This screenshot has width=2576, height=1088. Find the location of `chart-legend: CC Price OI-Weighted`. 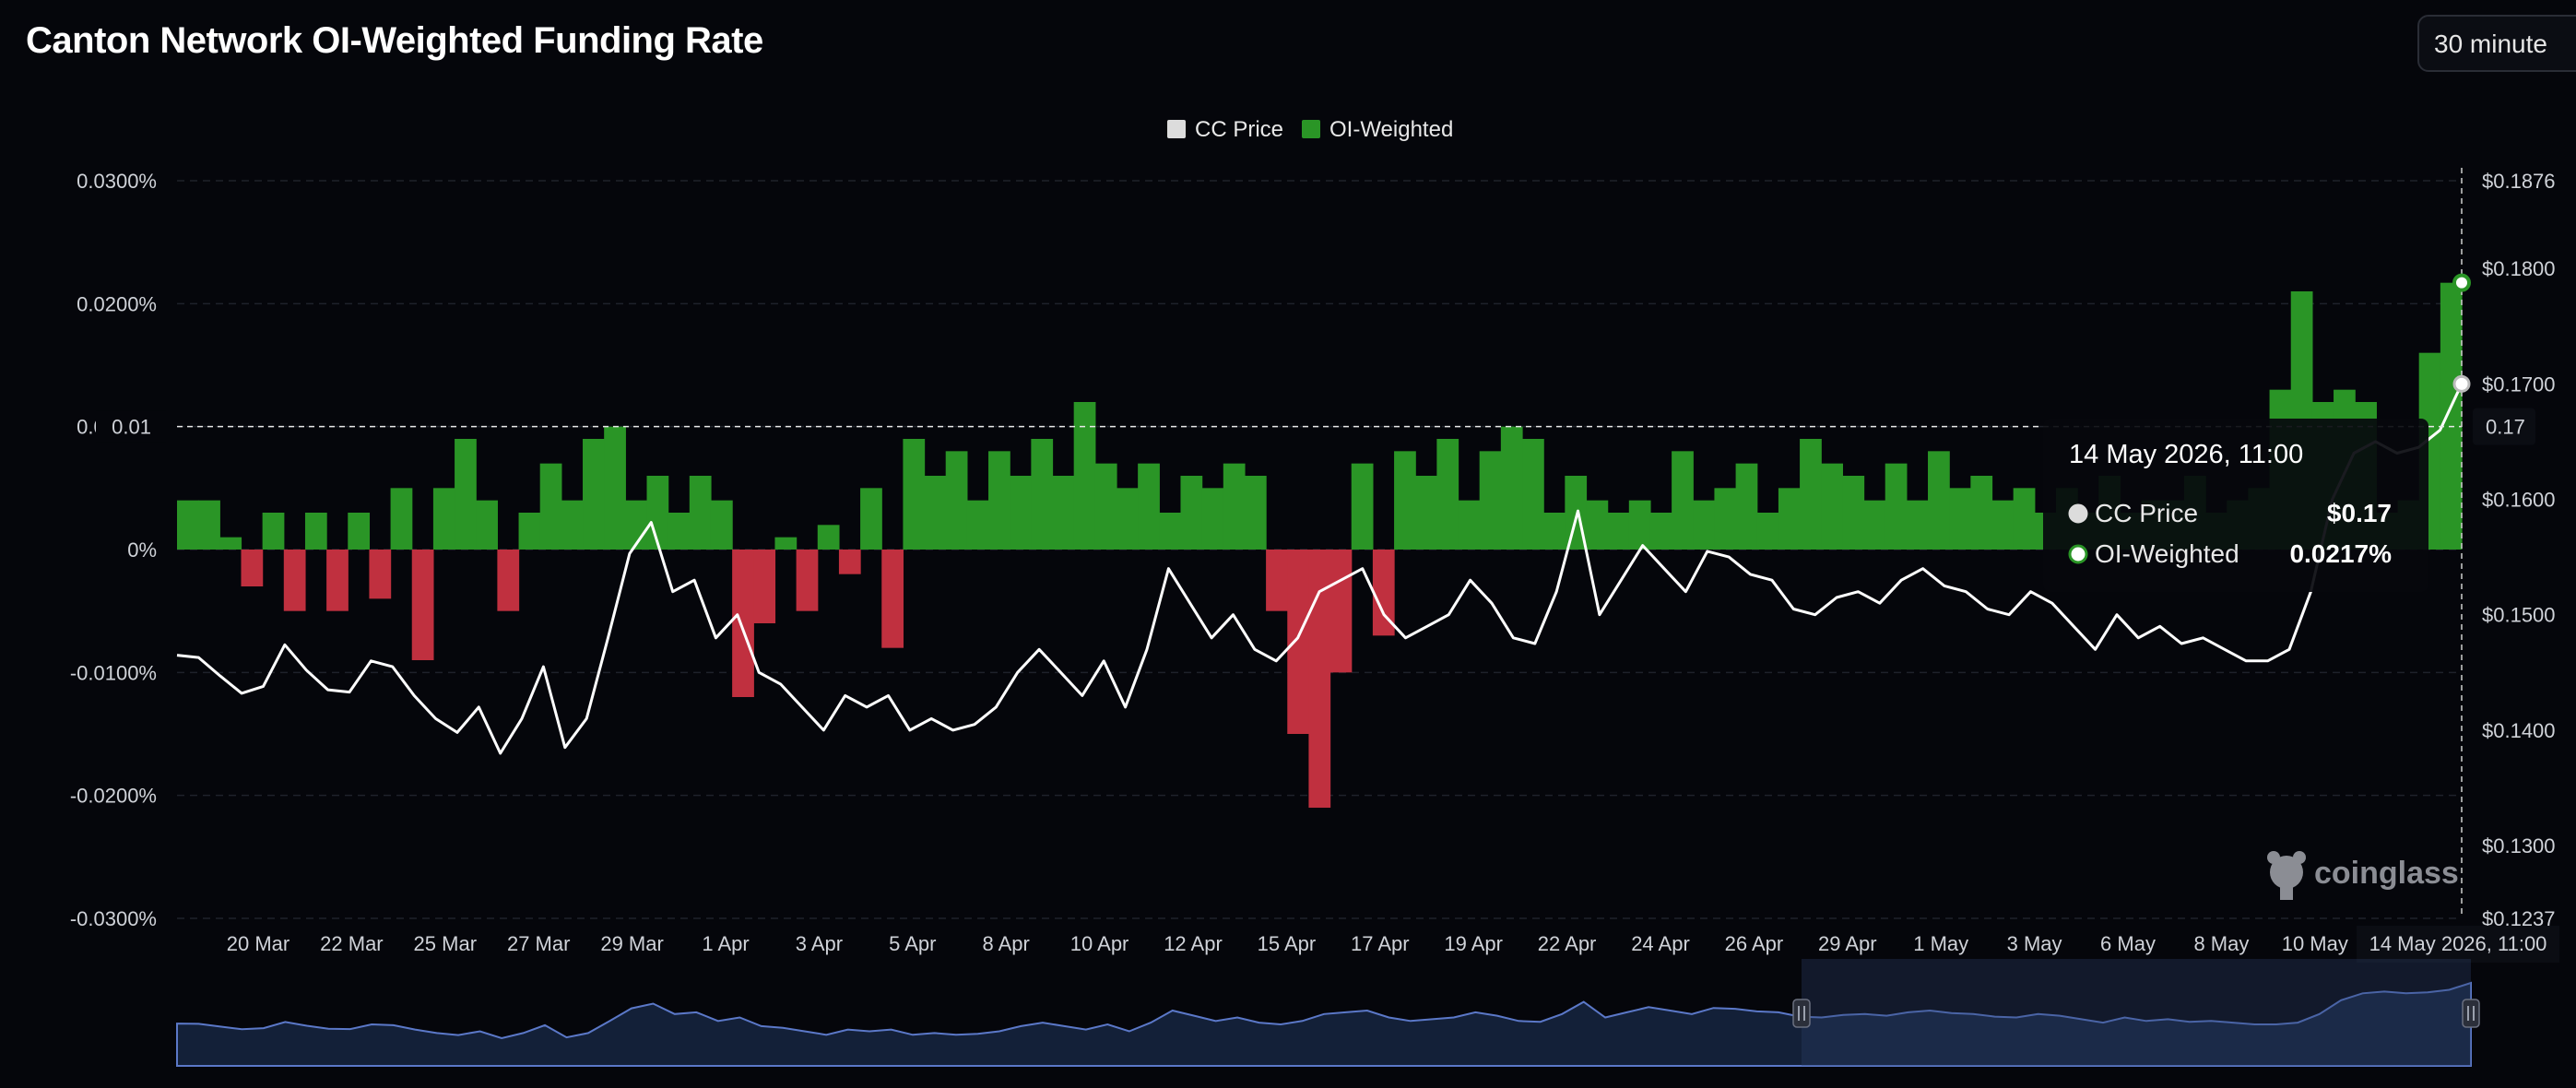

chart-legend: CC Price OI-Weighted is located at coordinates (1310, 129).